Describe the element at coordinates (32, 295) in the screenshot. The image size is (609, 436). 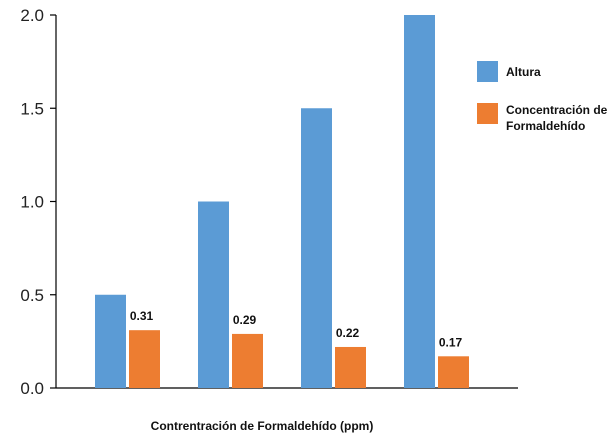
I see `y-tick-label: 0.5` at that location.